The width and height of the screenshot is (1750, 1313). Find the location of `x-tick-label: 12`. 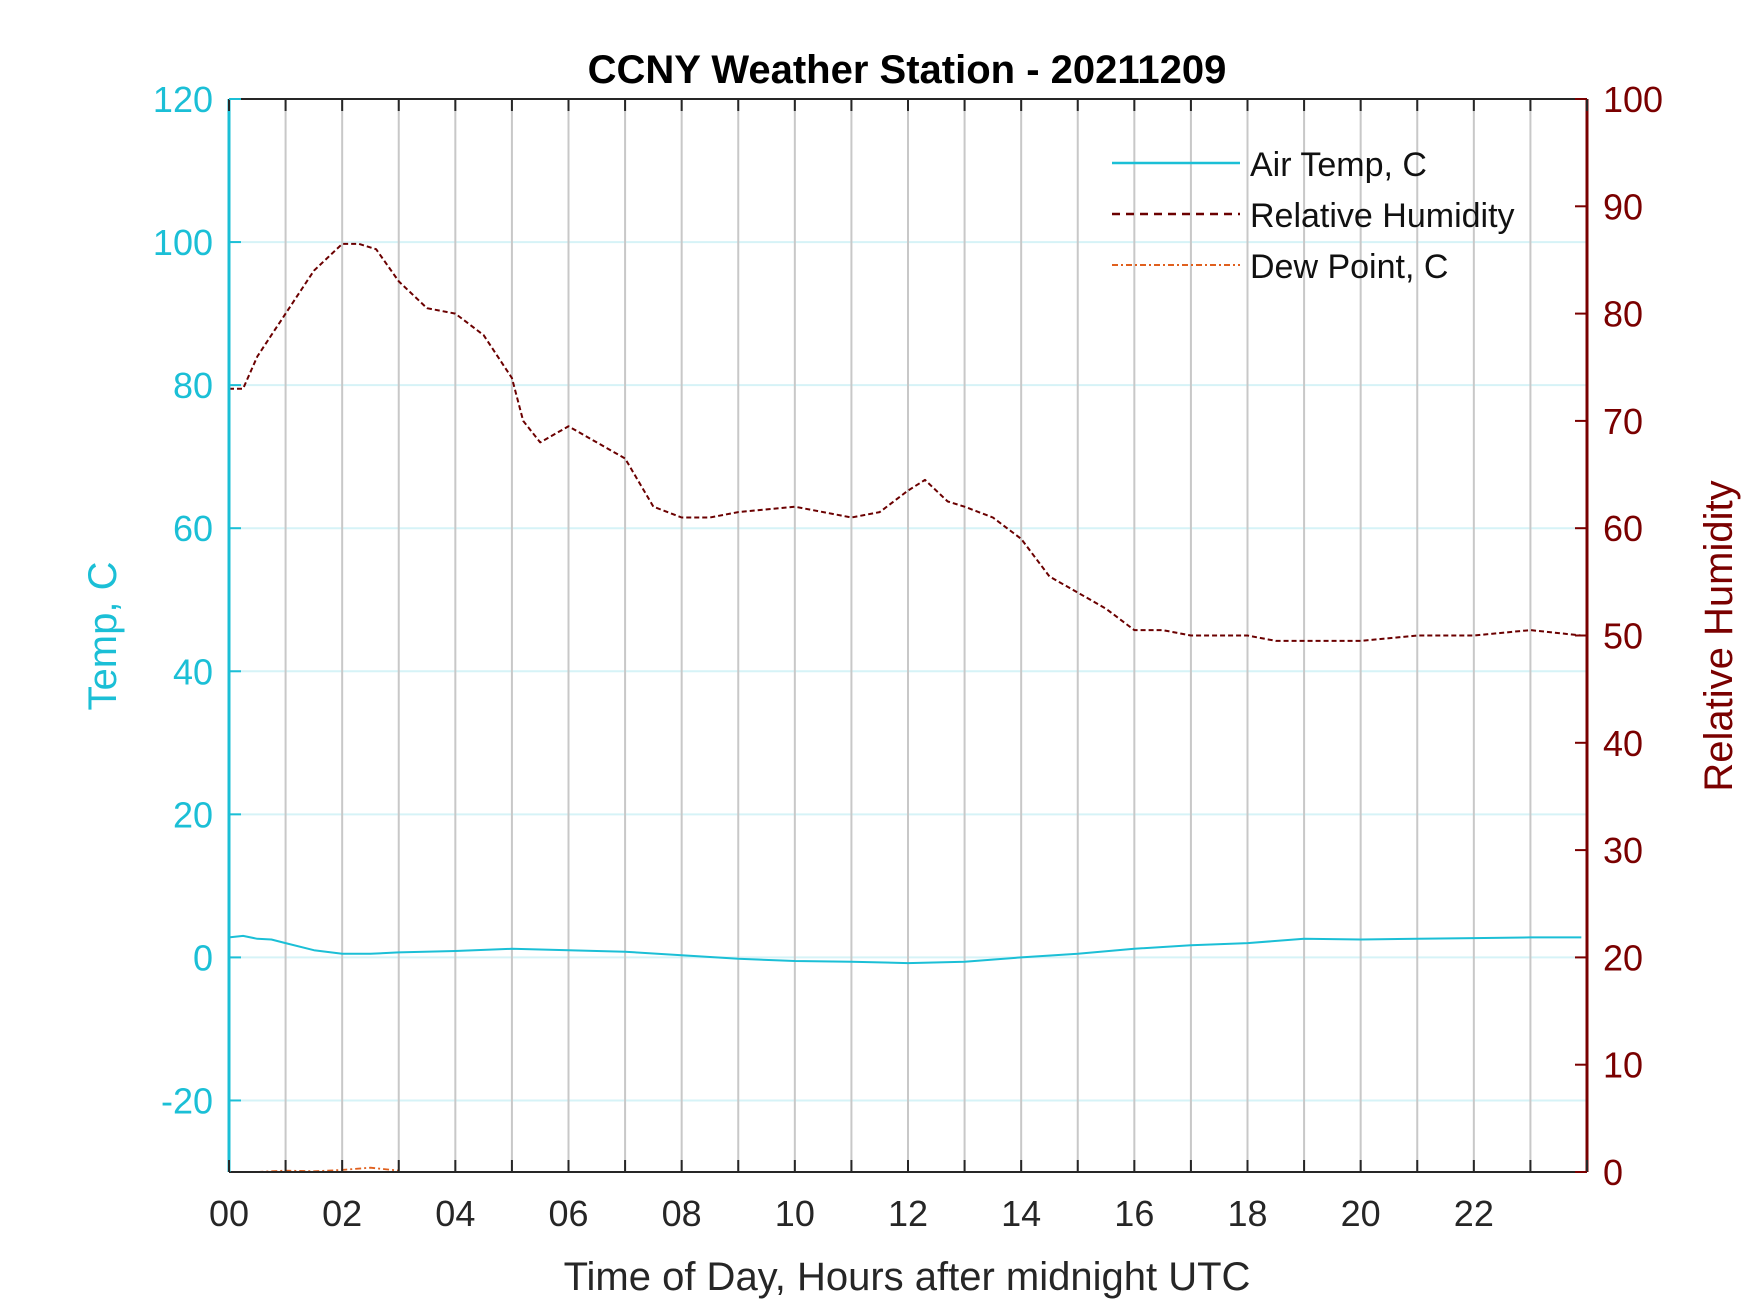

x-tick-label: 12 is located at coordinates (908, 1213).